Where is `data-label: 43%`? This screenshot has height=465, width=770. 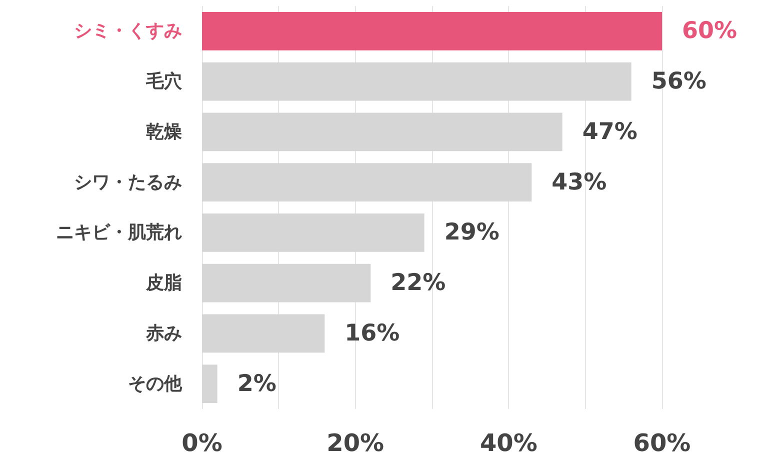
data-label: 43% is located at coordinates (579, 182).